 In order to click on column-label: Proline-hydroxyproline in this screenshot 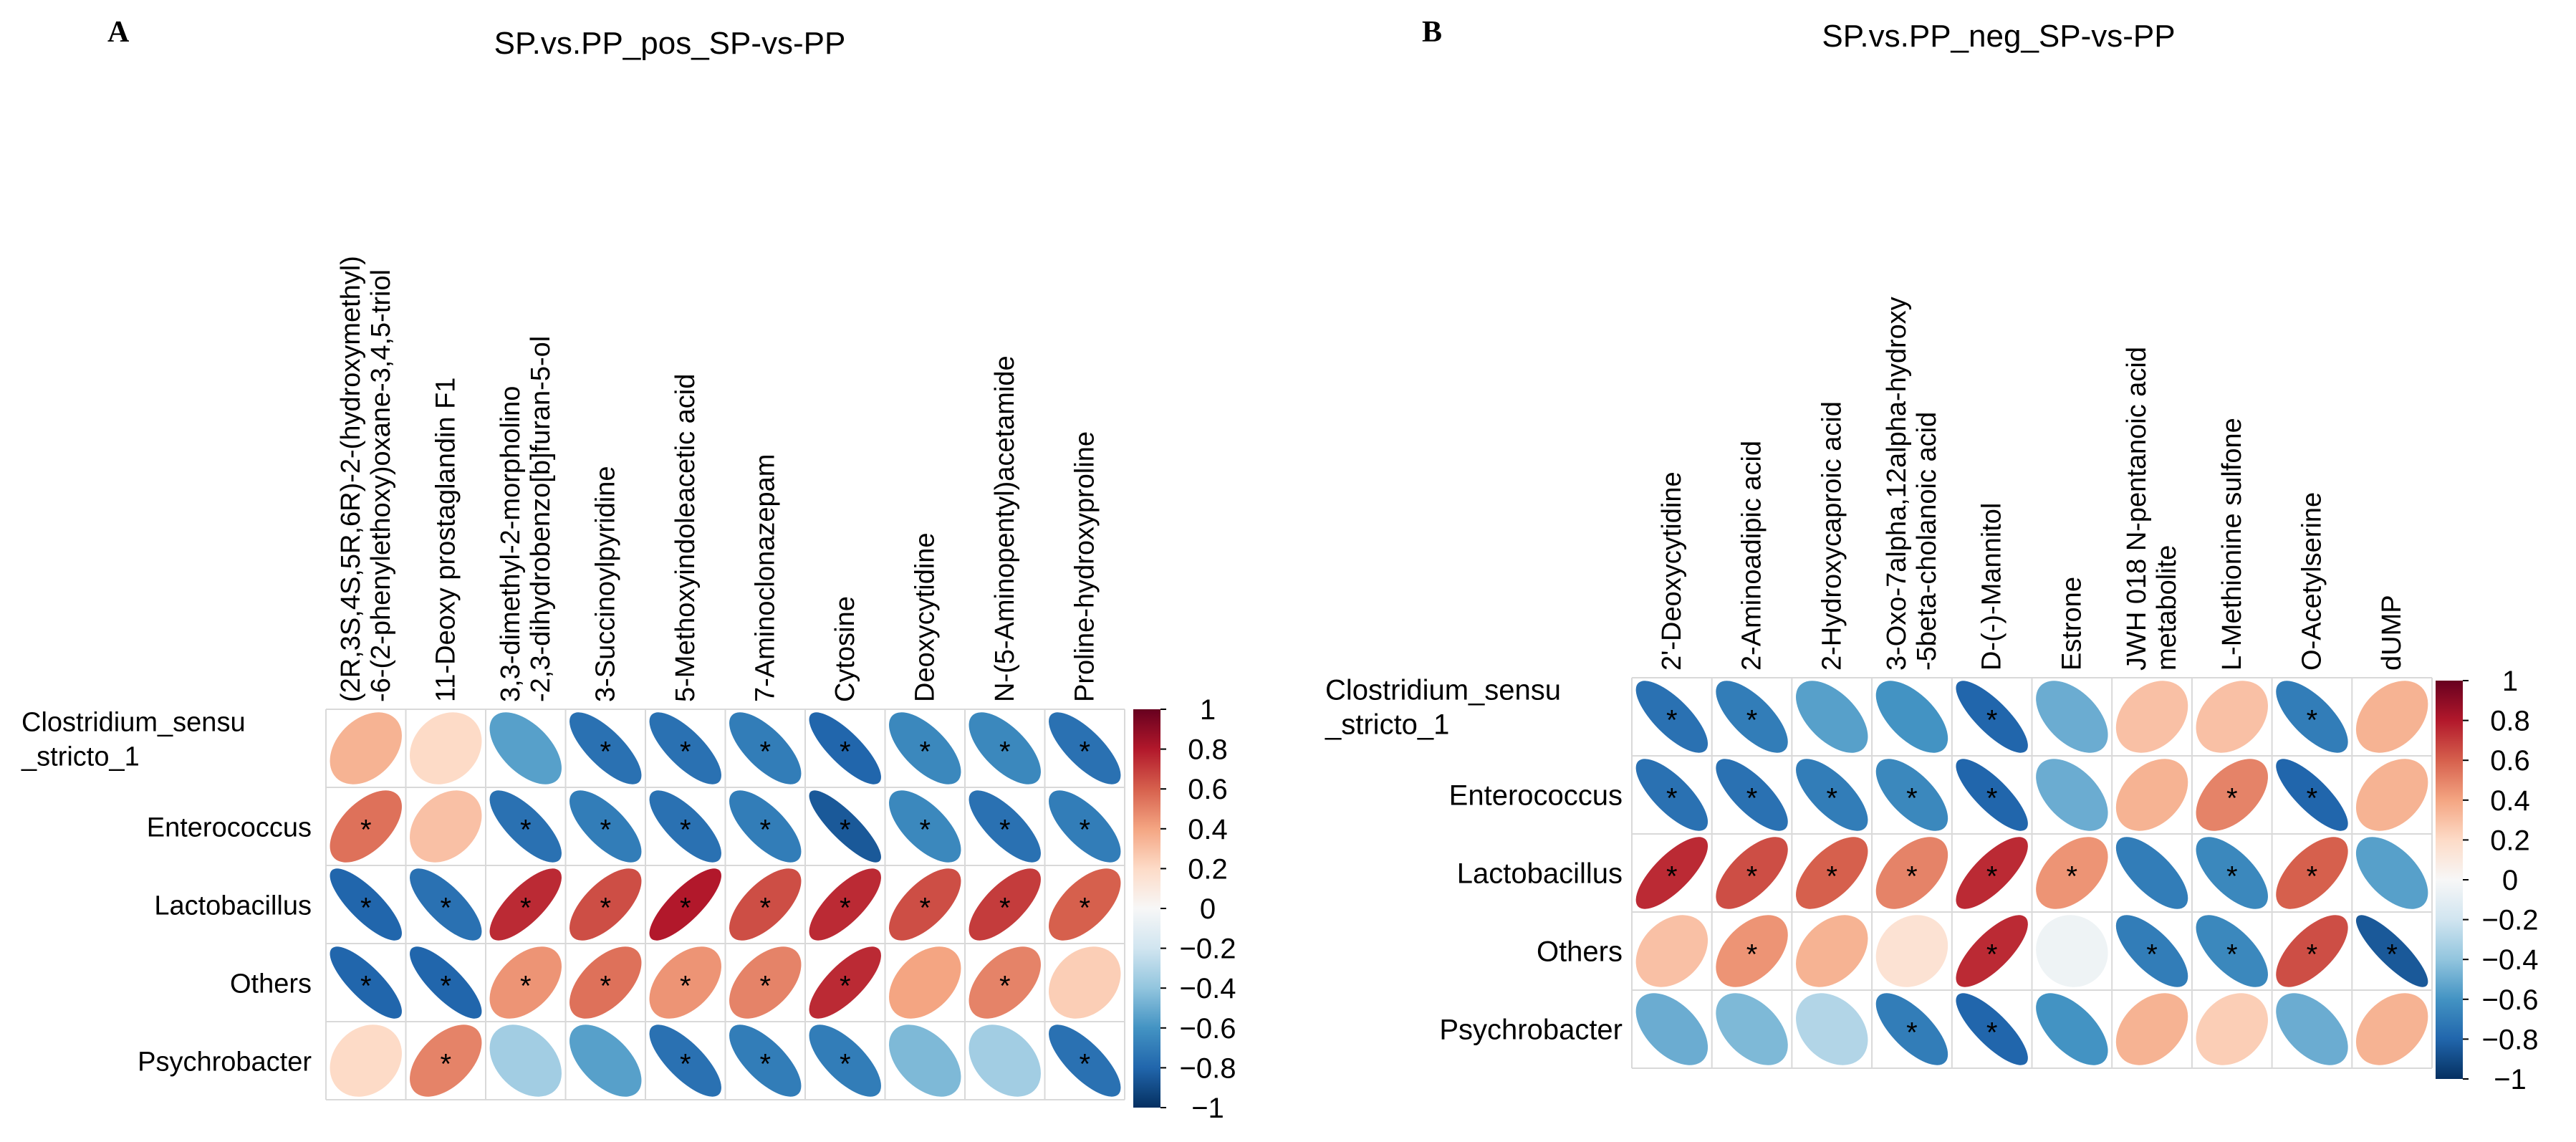, I will do `click(1085, 566)`.